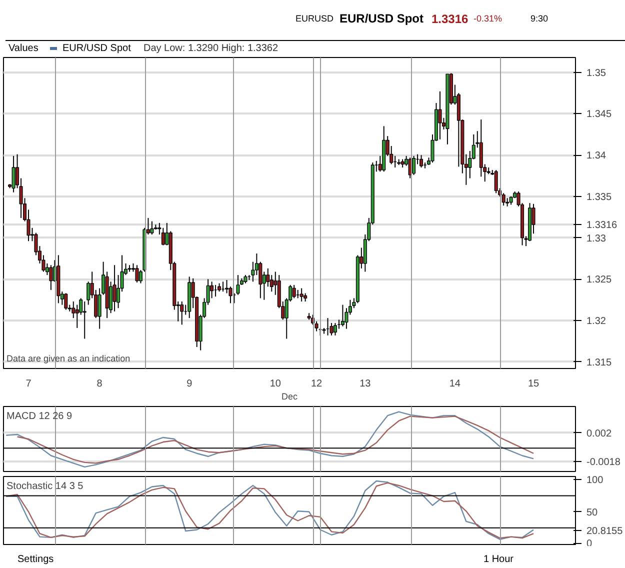 The image size is (625, 568). What do you see at coordinates (499, 559) in the screenshot?
I see `text: 1 Hour` at bounding box center [499, 559].